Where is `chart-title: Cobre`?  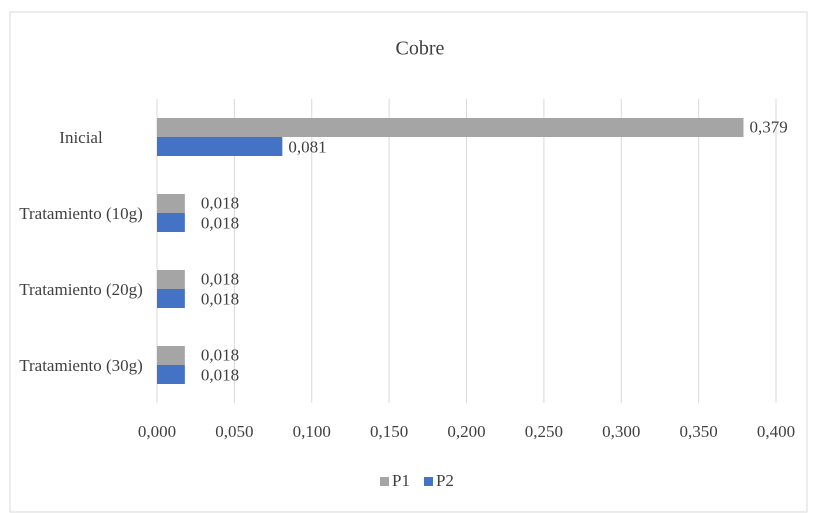 chart-title: Cobre is located at coordinates (420, 49).